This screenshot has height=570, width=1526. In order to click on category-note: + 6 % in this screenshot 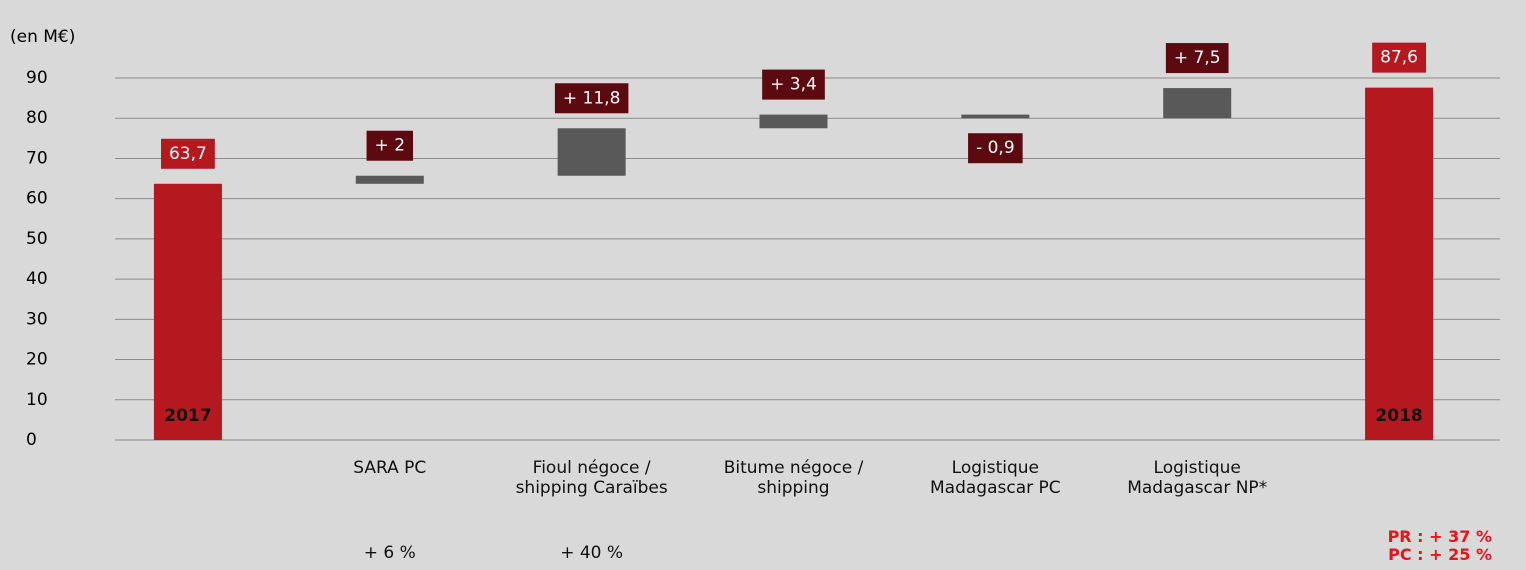, I will do `click(389, 553)`.